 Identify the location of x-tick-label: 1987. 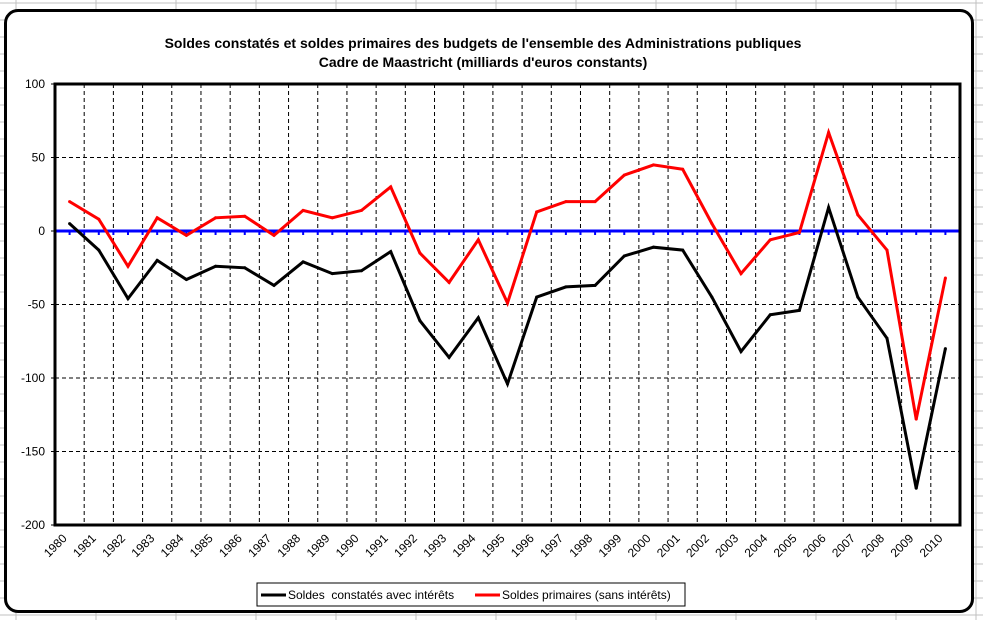
(259, 545).